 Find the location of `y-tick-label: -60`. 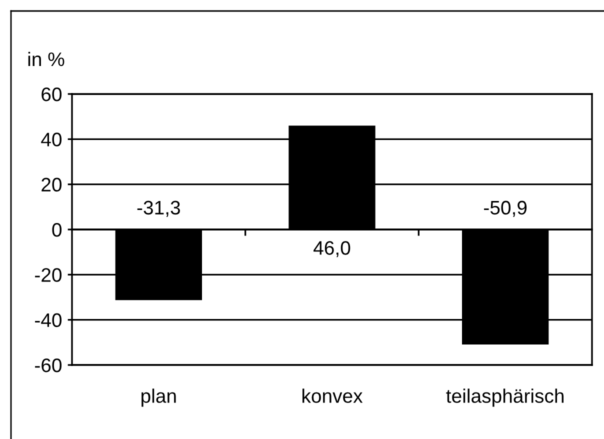

y-tick-label: -60 is located at coordinates (48, 365).